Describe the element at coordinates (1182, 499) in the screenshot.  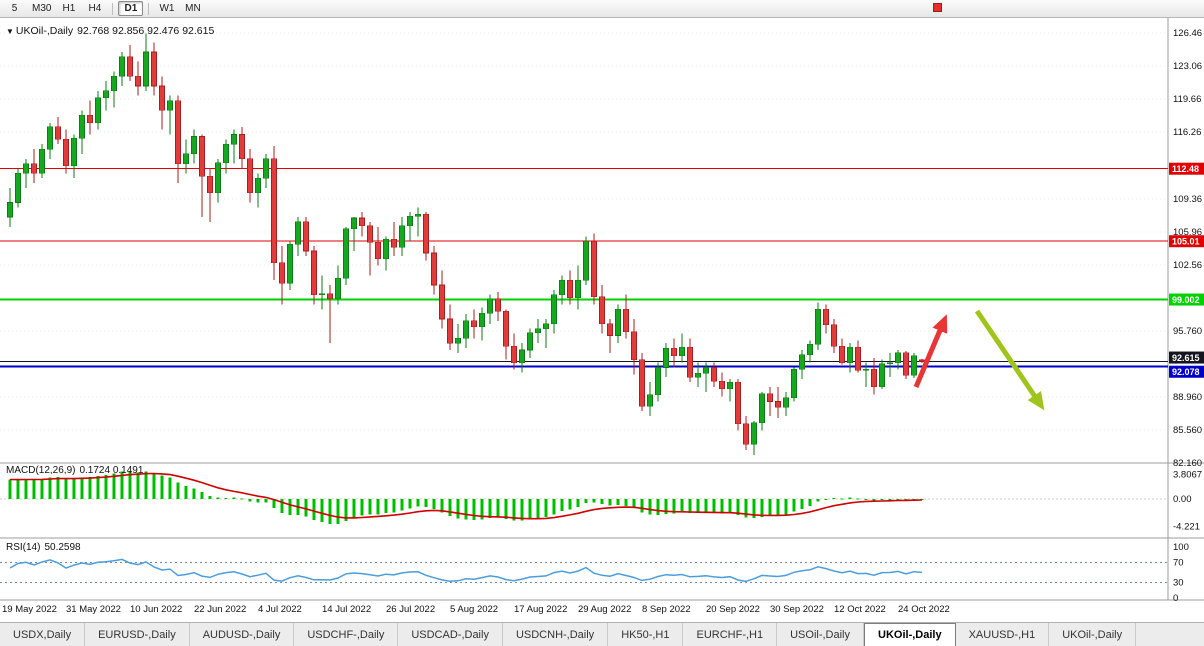
I see `macd-axis-label: 0.00` at that location.